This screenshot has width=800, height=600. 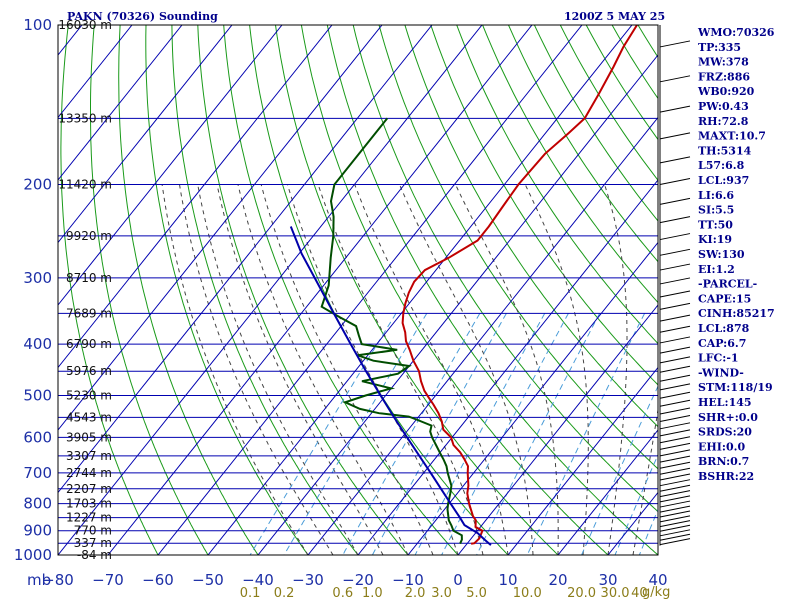 What do you see at coordinates (557, 580) in the screenshot?
I see `temperature-tick-label: 20` at bounding box center [557, 580].